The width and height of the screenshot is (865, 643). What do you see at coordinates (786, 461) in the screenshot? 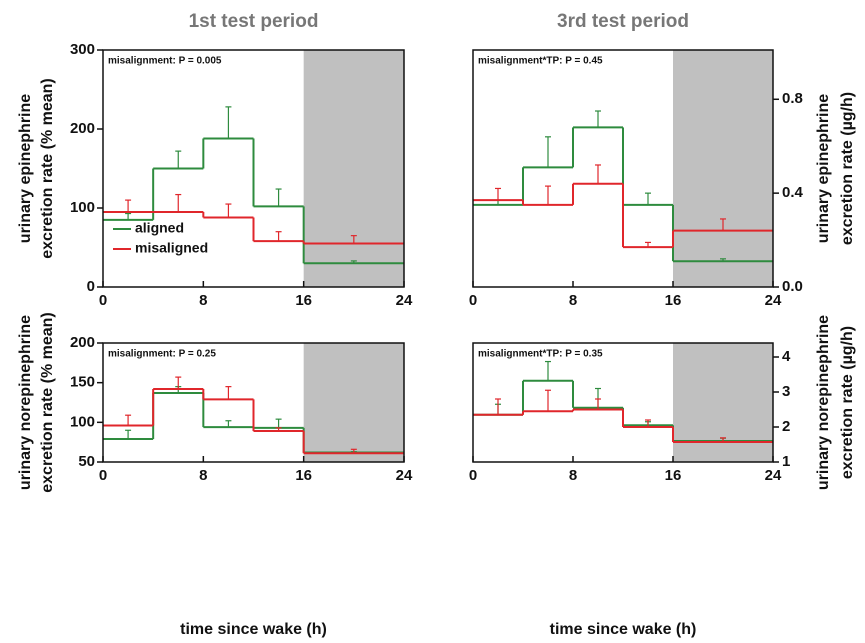
I see `y-tick-label: 1` at bounding box center [786, 461].